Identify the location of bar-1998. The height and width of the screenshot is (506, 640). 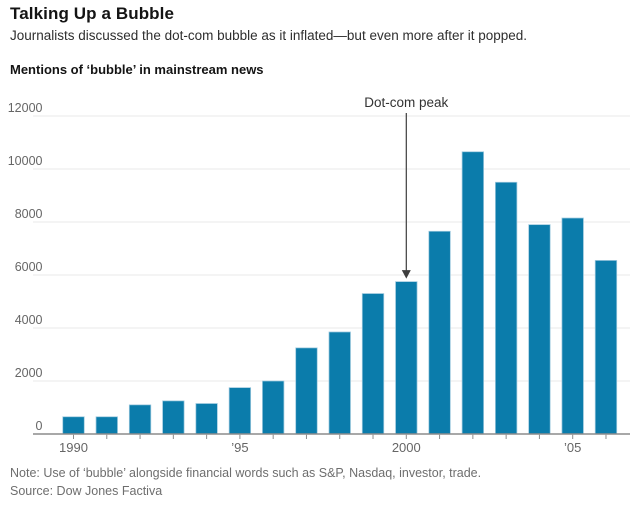
(339, 383).